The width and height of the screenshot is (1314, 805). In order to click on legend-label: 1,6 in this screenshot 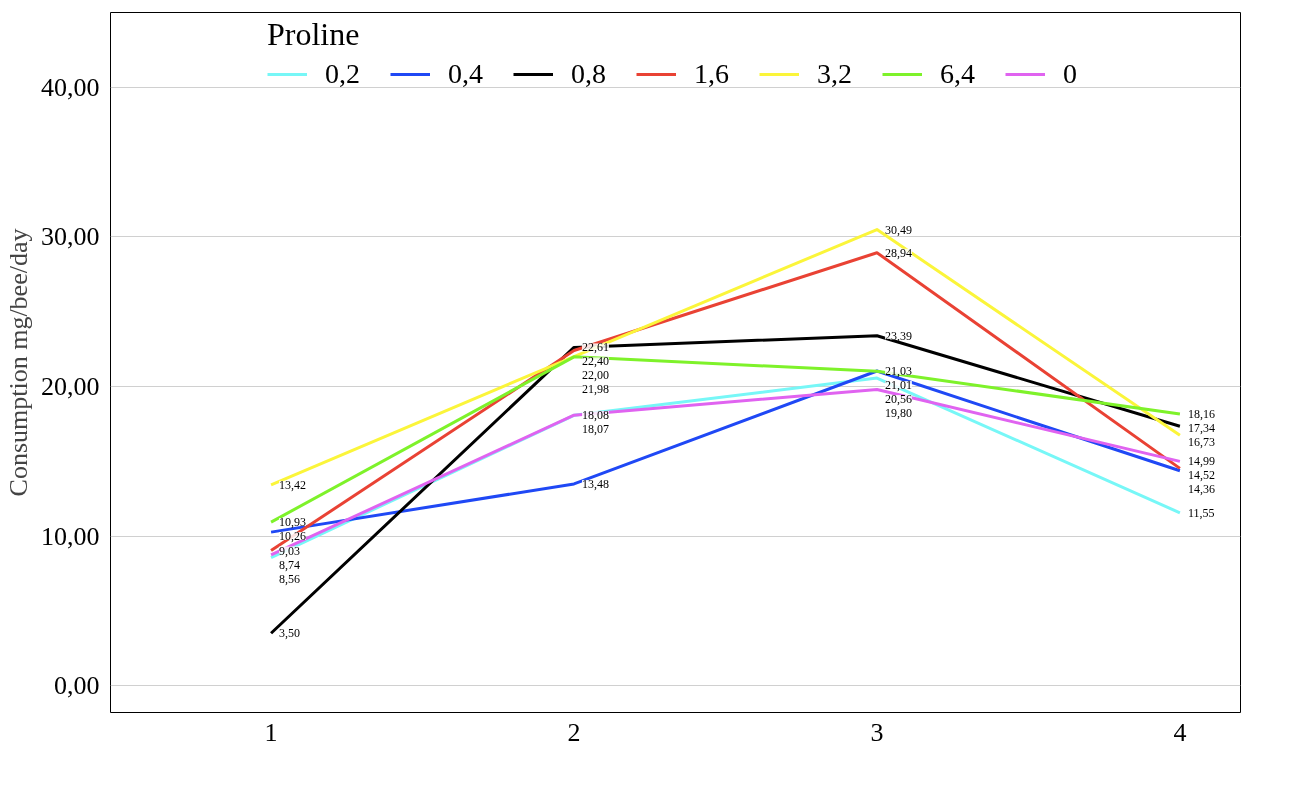, I will do `click(711, 74)`.